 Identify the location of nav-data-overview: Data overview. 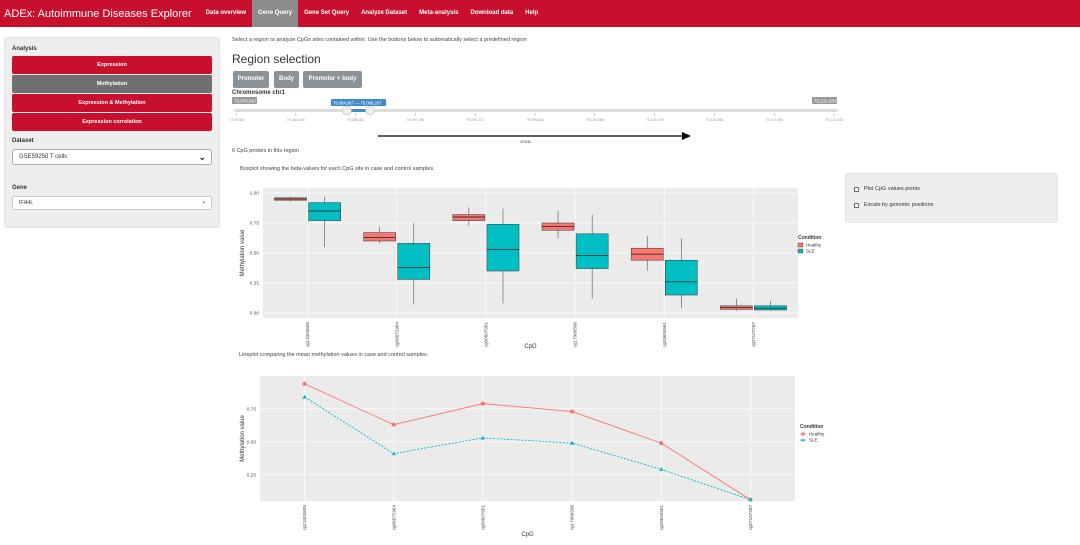
(226, 13).